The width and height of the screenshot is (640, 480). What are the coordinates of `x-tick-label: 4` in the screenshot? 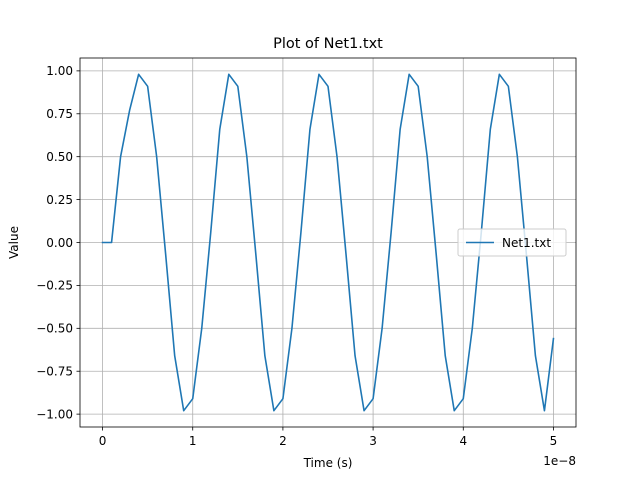 It's located at (463, 441).